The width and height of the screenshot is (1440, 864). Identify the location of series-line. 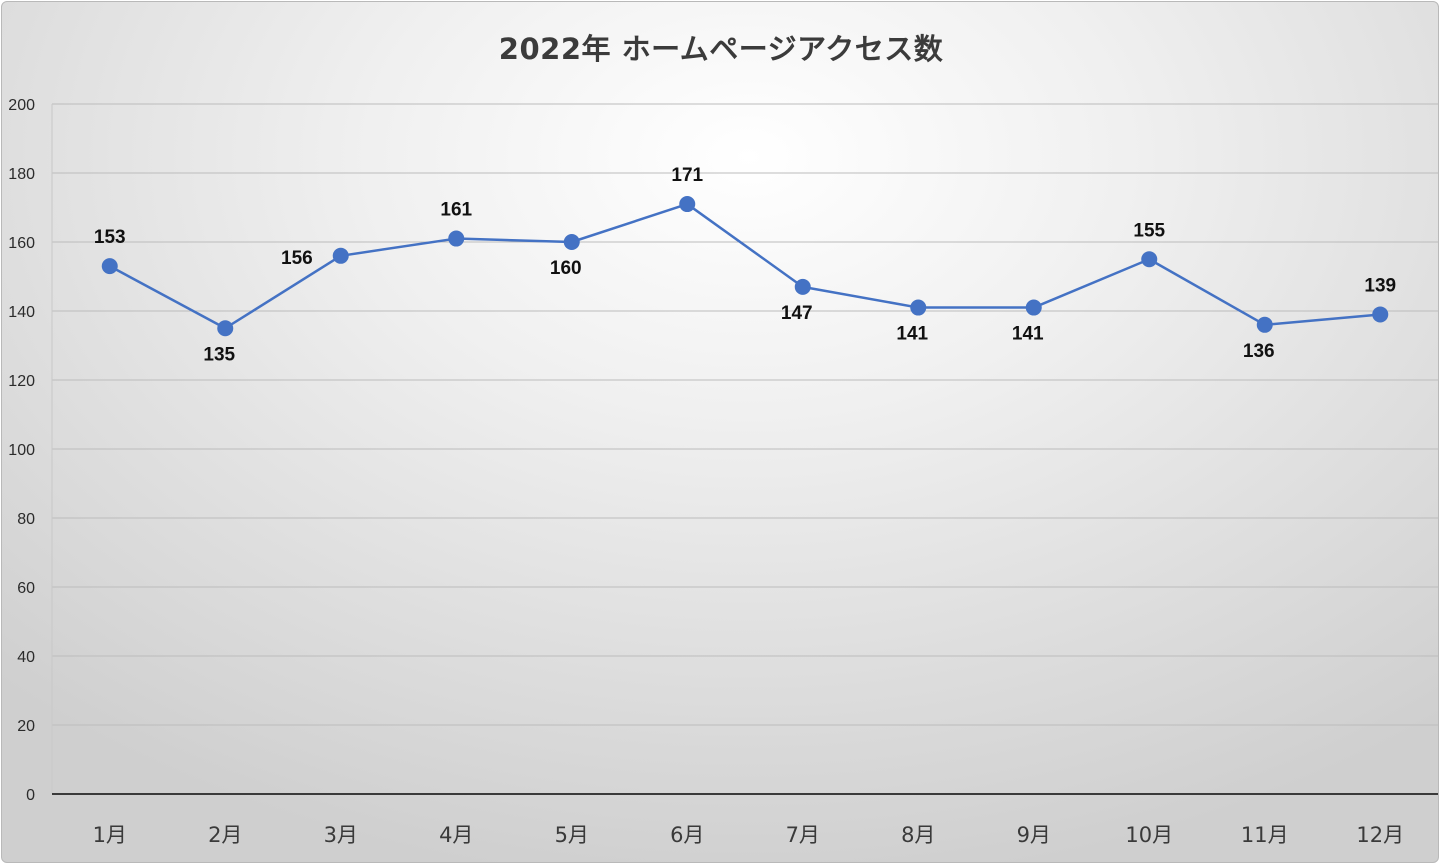
(745, 266).